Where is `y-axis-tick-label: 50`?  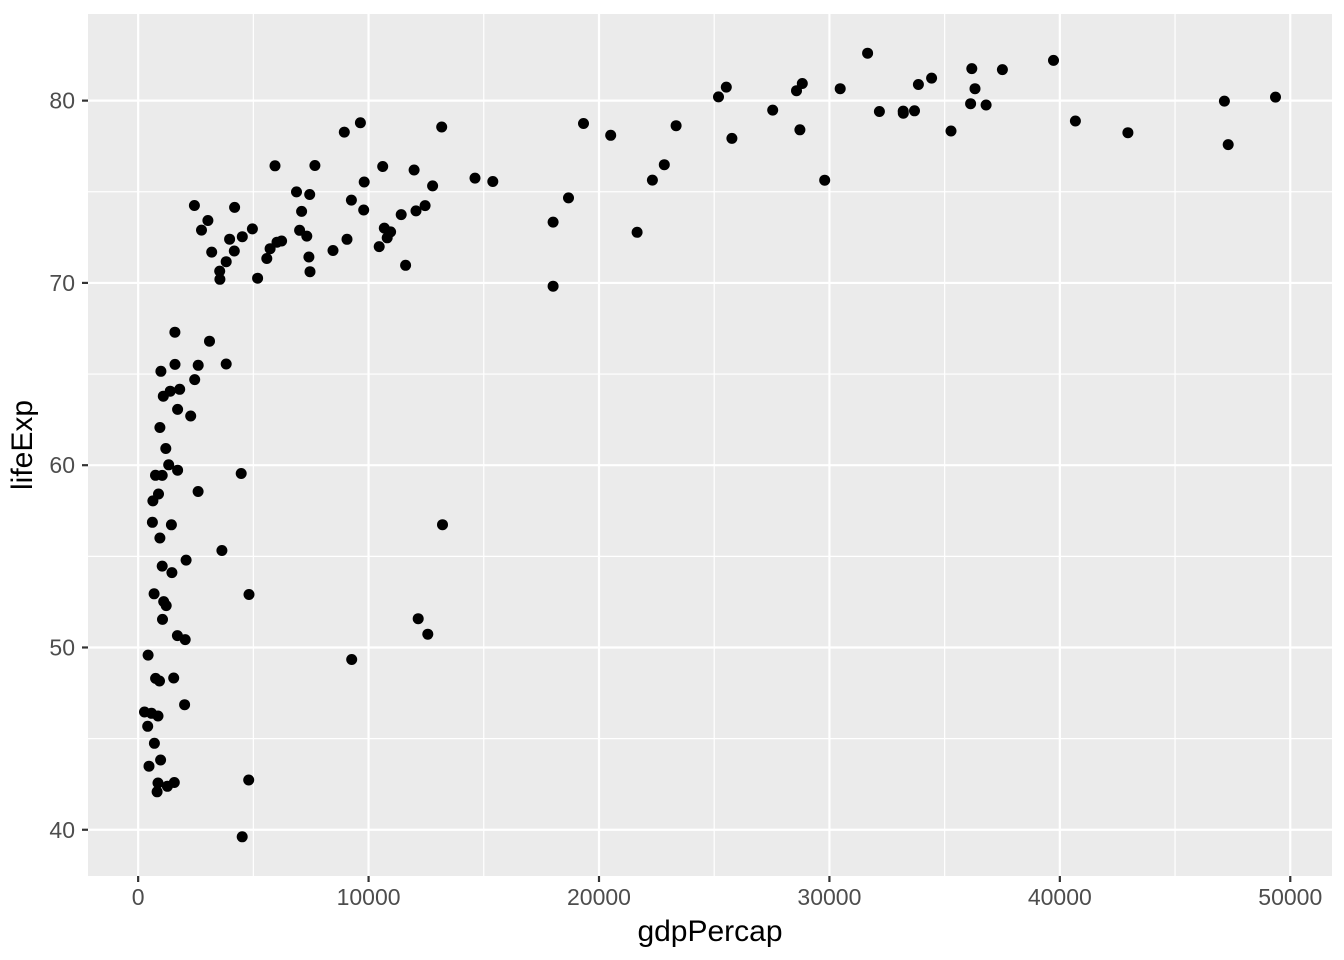 y-axis-tick-label: 50 is located at coordinates (62, 647).